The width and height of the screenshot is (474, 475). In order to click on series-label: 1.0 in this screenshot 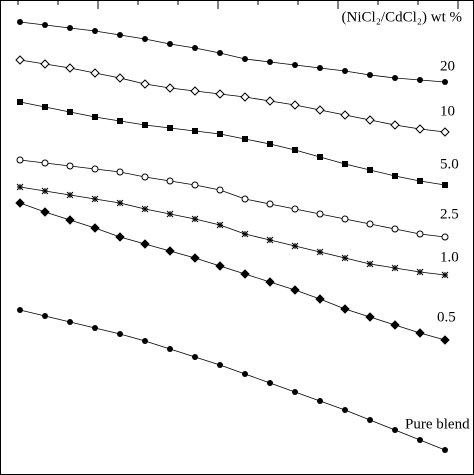, I will do `click(449, 257)`.